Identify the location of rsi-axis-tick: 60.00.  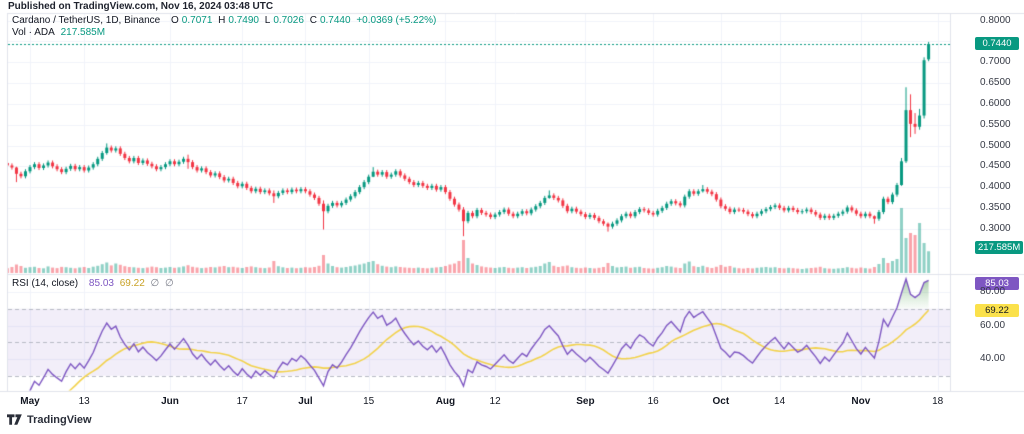
(993, 325).